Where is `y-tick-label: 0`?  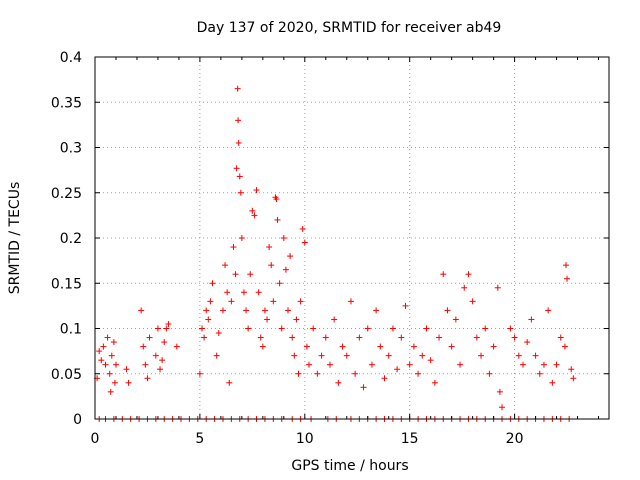
y-tick-label: 0 is located at coordinates (77, 420).